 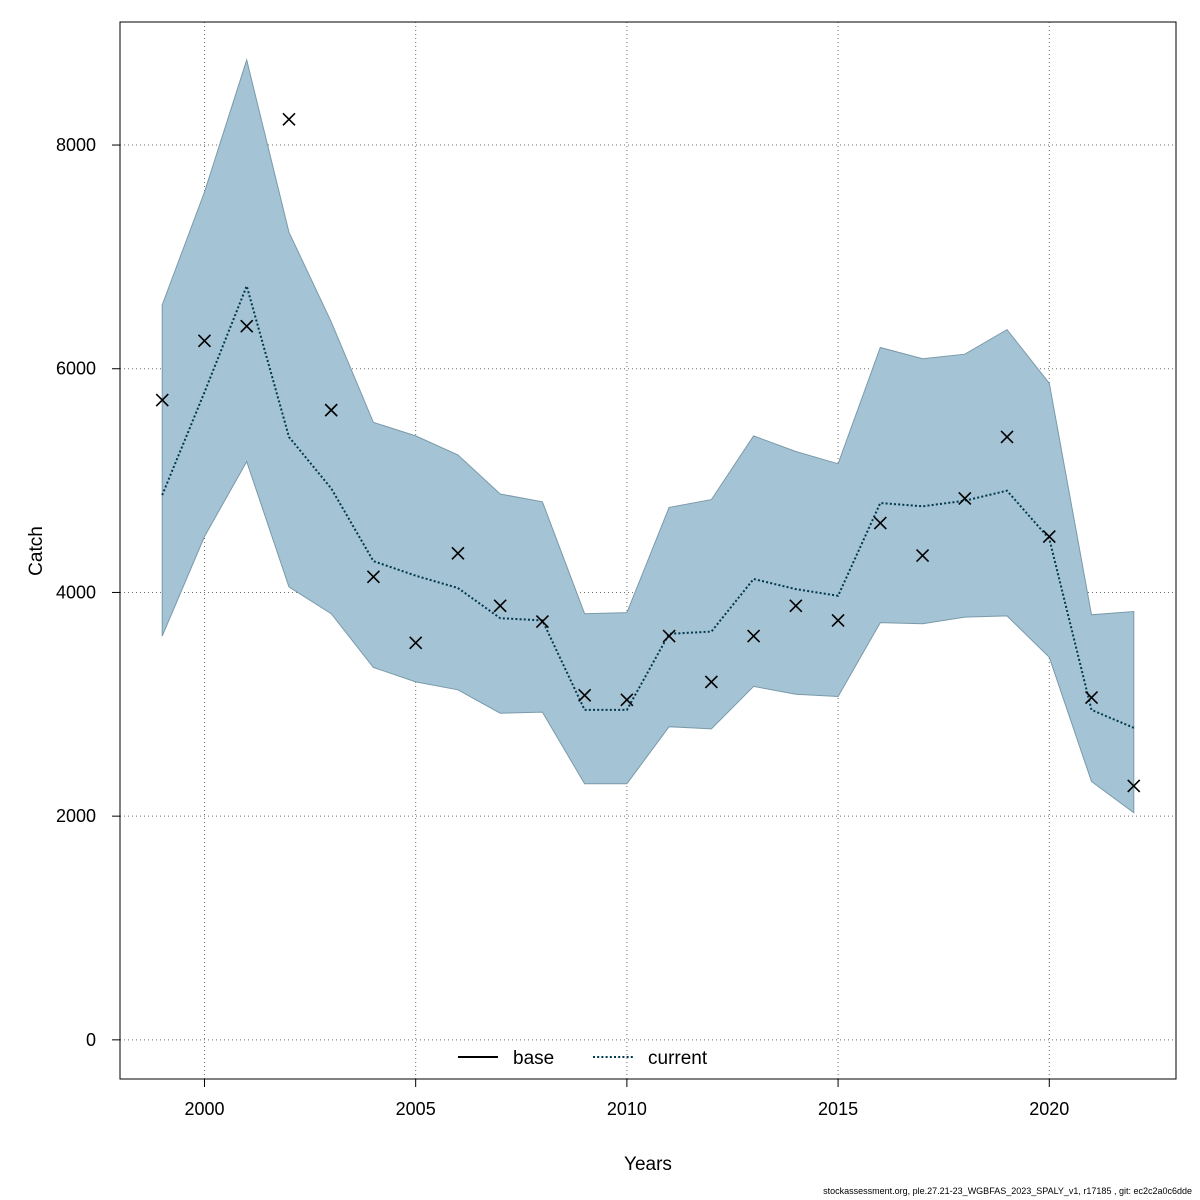 I want to click on observed-point-2010, so click(x=627, y=700).